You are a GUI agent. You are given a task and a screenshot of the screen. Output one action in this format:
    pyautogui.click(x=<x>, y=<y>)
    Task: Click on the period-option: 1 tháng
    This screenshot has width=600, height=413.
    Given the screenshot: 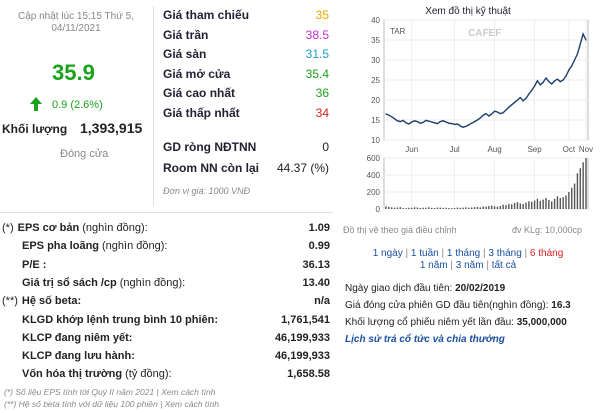 What is the action you would take?
    pyautogui.click(x=463, y=253)
    